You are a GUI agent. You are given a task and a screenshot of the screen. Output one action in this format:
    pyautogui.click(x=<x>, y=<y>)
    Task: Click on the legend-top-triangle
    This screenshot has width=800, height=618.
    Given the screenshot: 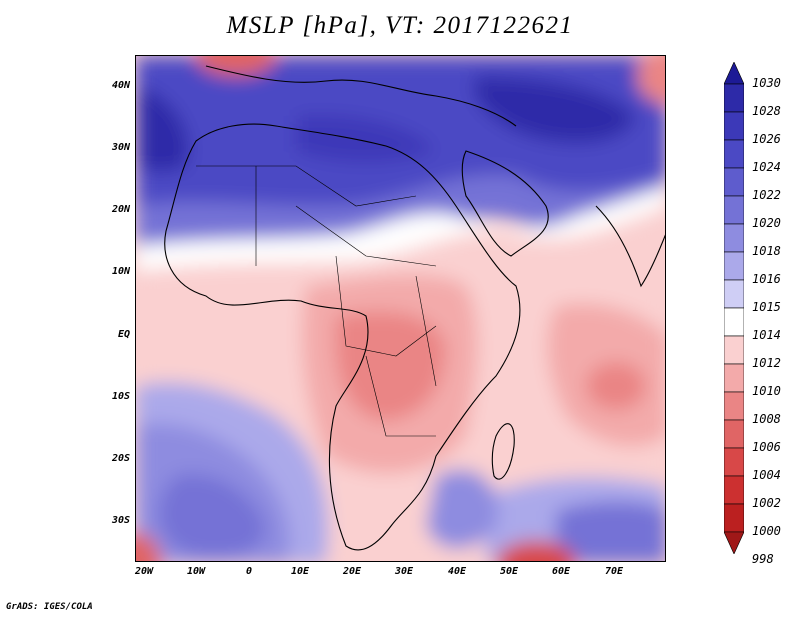 What is the action you would take?
    pyautogui.click(x=734, y=73)
    